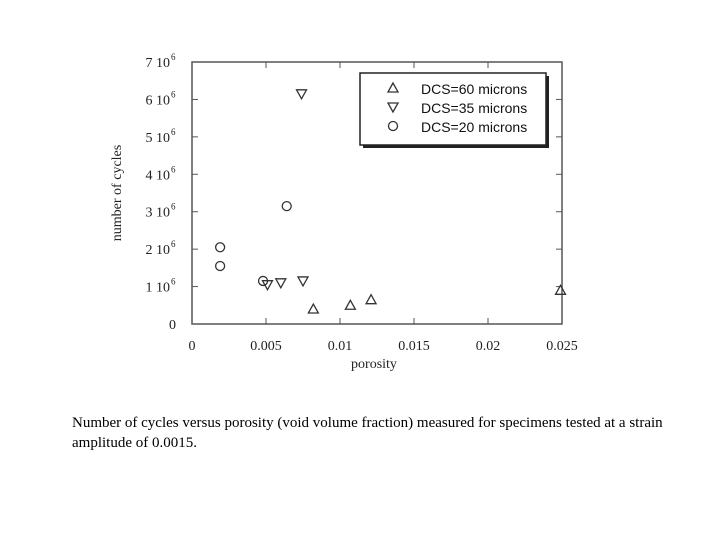 This screenshot has width=719, height=539. Describe the element at coordinates (340, 346) in the screenshot. I see `x-tick-label: 0.01` at that location.